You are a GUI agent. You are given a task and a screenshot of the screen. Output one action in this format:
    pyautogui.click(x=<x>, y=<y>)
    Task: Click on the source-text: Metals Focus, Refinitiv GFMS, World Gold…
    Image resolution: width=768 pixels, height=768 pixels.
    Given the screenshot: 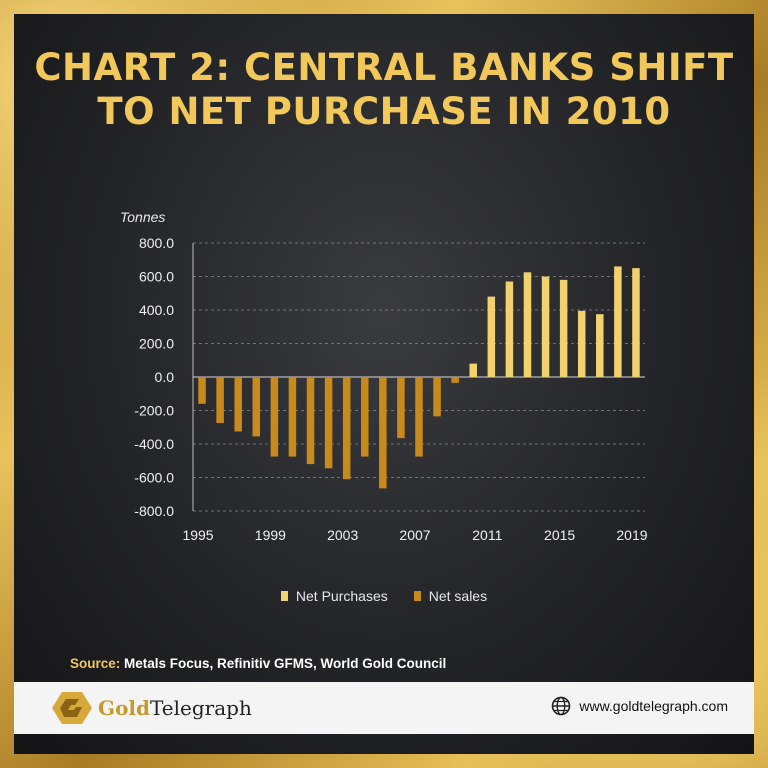 What is the action you would take?
    pyautogui.click(x=285, y=663)
    